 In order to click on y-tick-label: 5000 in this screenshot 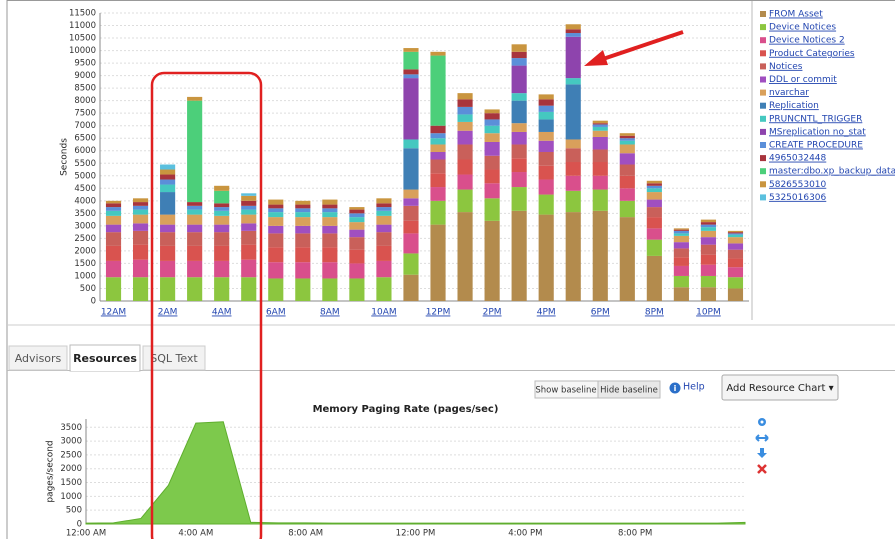, I will do `click(85, 176)`.